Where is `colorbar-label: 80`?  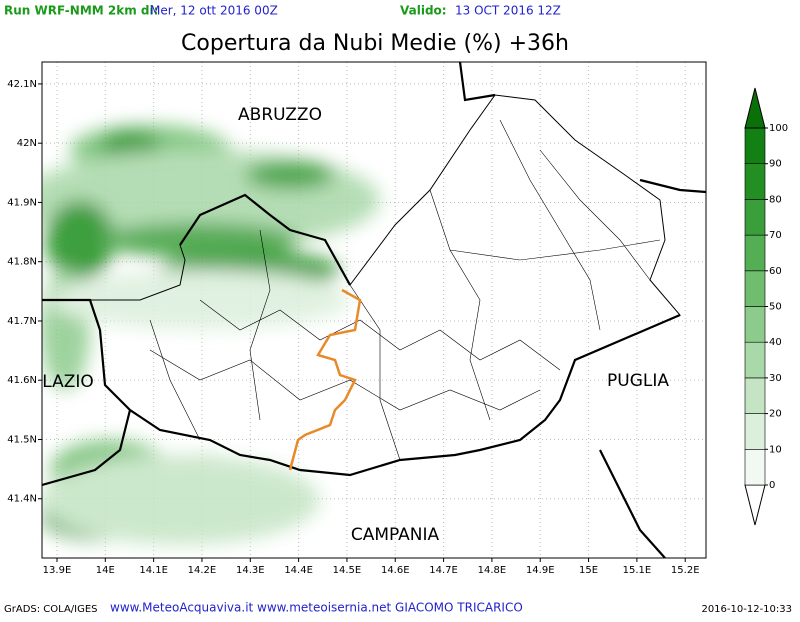 colorbar-label: 80 is located at coordinates (775, 199).